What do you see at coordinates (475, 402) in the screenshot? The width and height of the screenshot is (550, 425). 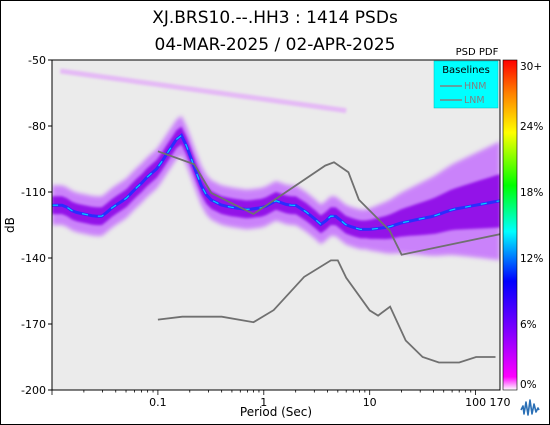 I see `x-tick-label: 100` at bounding box center [475, 402].